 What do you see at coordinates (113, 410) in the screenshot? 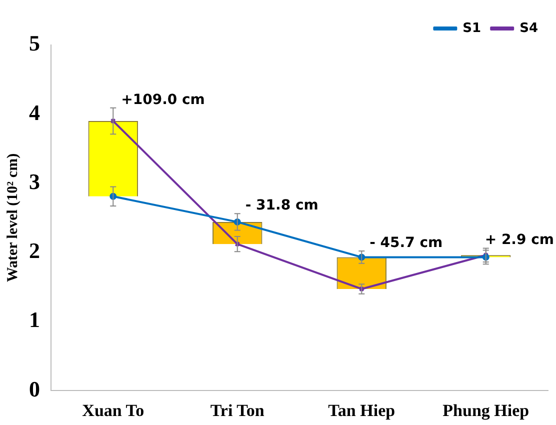
I see `x-tick-label: Xuan To` at bounding box center [113, 410].